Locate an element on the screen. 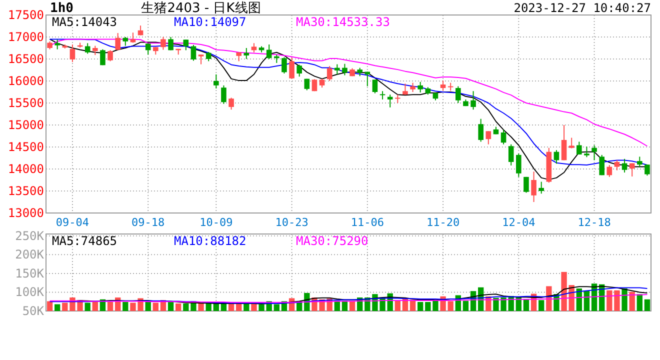  x-tick-label: 11-06 is located at coordinates (367, 222).